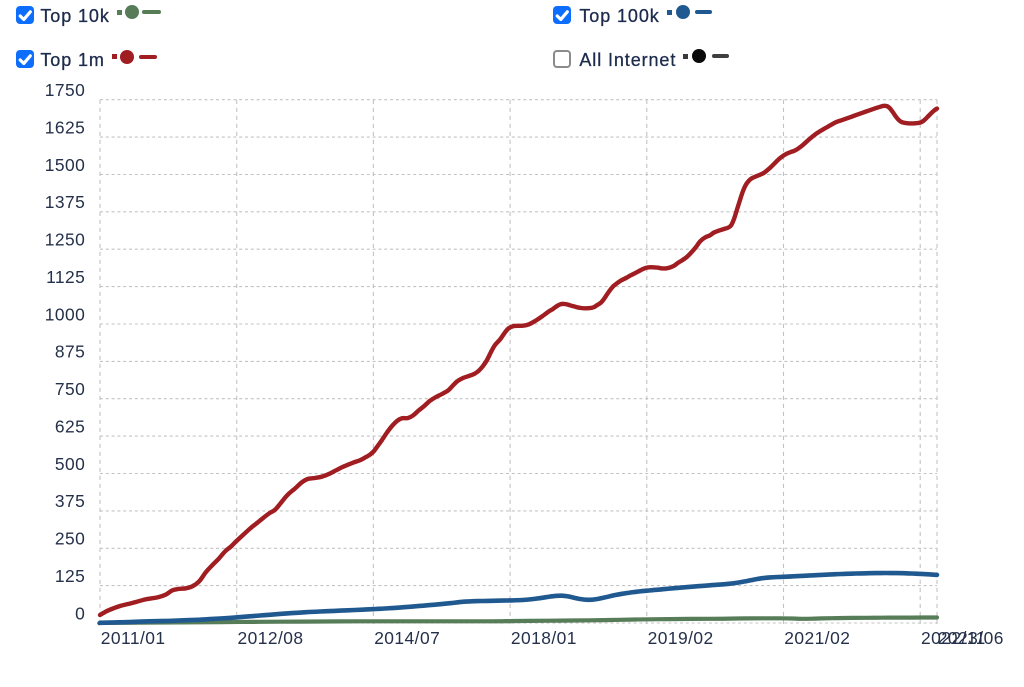  I want to click on svg-text: 1500, so click(65, 165).